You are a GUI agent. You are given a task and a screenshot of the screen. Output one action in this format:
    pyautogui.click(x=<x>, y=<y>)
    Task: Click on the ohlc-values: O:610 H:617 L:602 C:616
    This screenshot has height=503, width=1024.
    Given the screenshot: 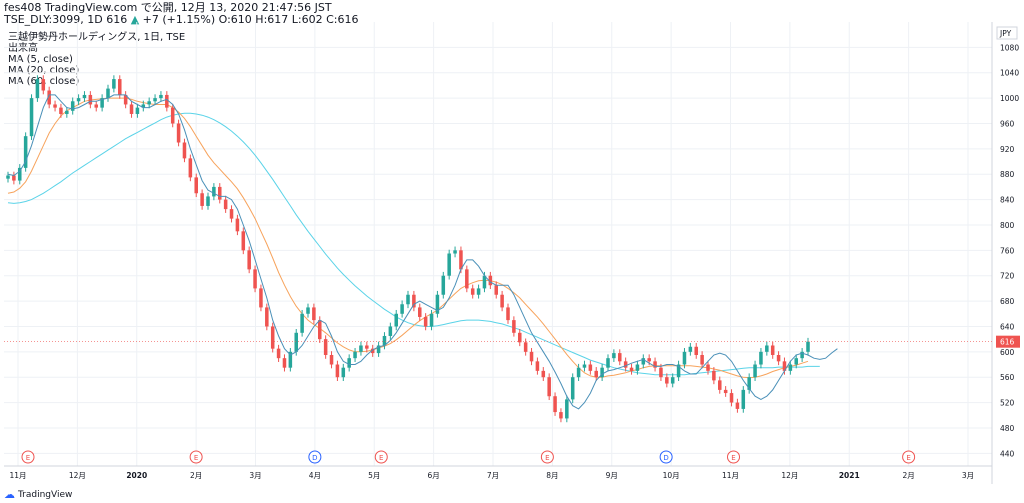 What is the action you would take?
    pyautogui.click(x=288, y=19)
    